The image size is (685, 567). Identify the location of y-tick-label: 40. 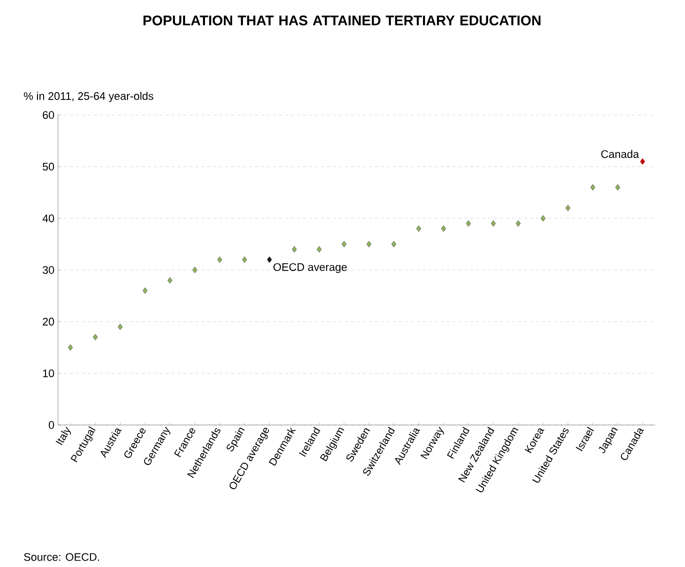
(48, 218).